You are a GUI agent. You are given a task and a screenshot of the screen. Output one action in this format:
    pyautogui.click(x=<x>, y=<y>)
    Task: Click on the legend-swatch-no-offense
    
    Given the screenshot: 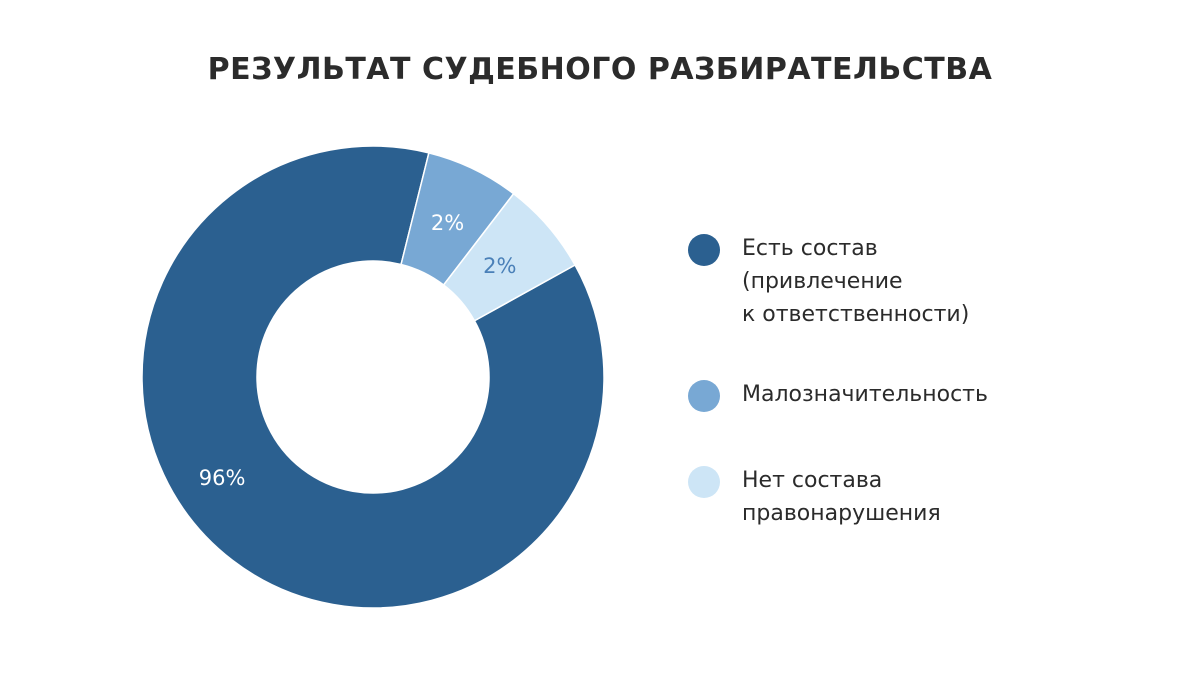 What is the action you would take?
    pyautogui.click(x=704, y=482)
    